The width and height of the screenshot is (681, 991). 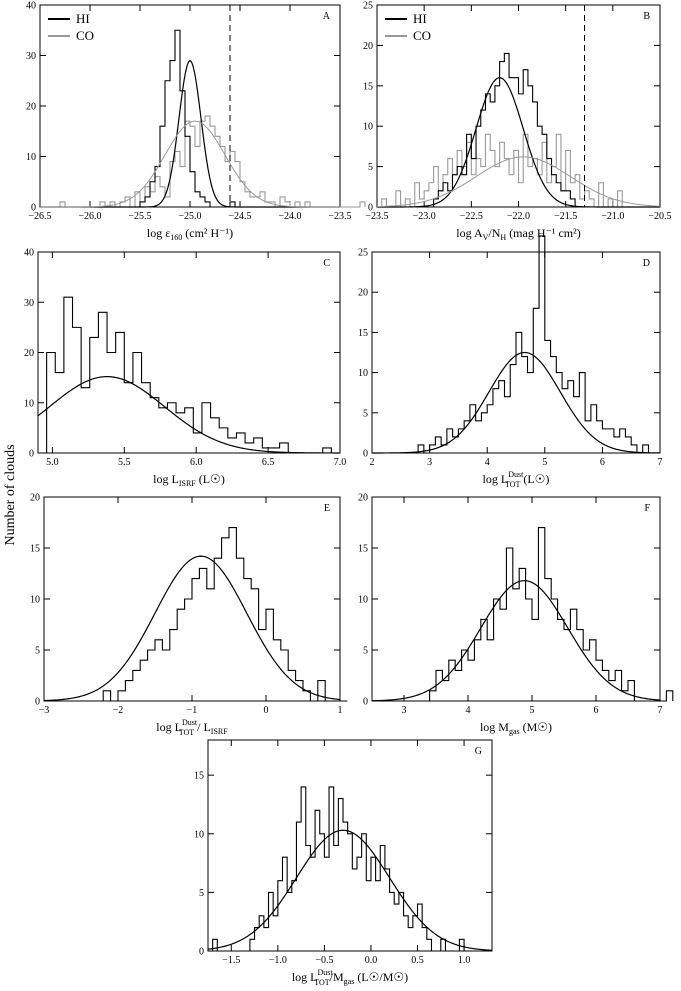 I want to click on x-tick-label: −26.0, so click(x=89, y=216).